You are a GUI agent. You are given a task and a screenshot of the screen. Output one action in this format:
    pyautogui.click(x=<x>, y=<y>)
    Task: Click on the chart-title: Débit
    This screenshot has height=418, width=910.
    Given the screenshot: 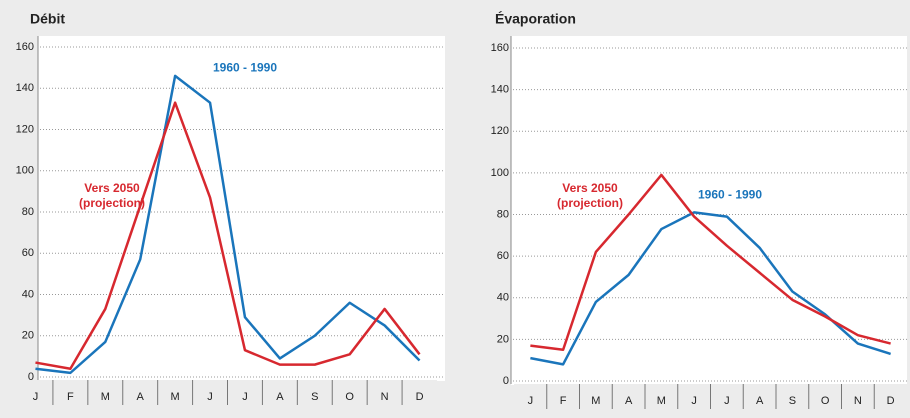 What is the action you would take?
    pyautogui.click(x=47, y=19)
    